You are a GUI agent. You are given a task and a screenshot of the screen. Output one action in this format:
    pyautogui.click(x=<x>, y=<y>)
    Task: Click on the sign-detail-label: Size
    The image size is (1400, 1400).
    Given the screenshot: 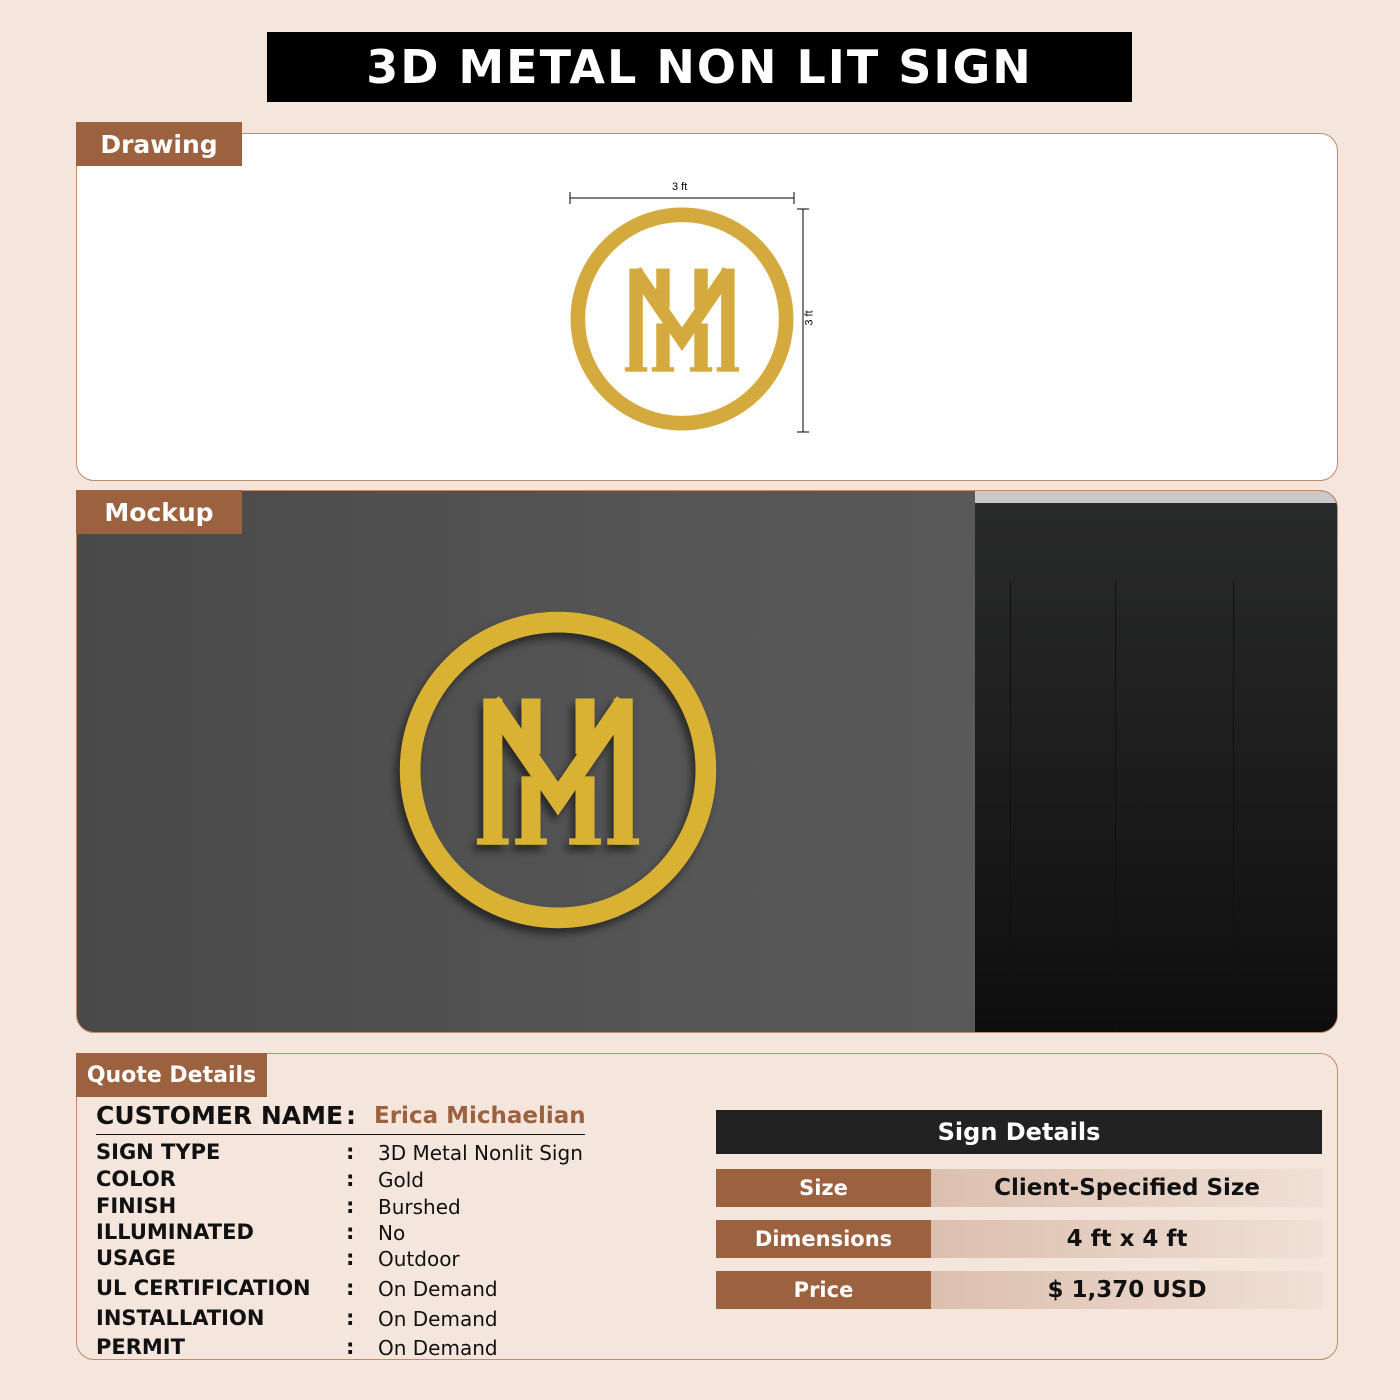 What is the action you would take?
    pyautogui.click(x=823, y=1188)
    